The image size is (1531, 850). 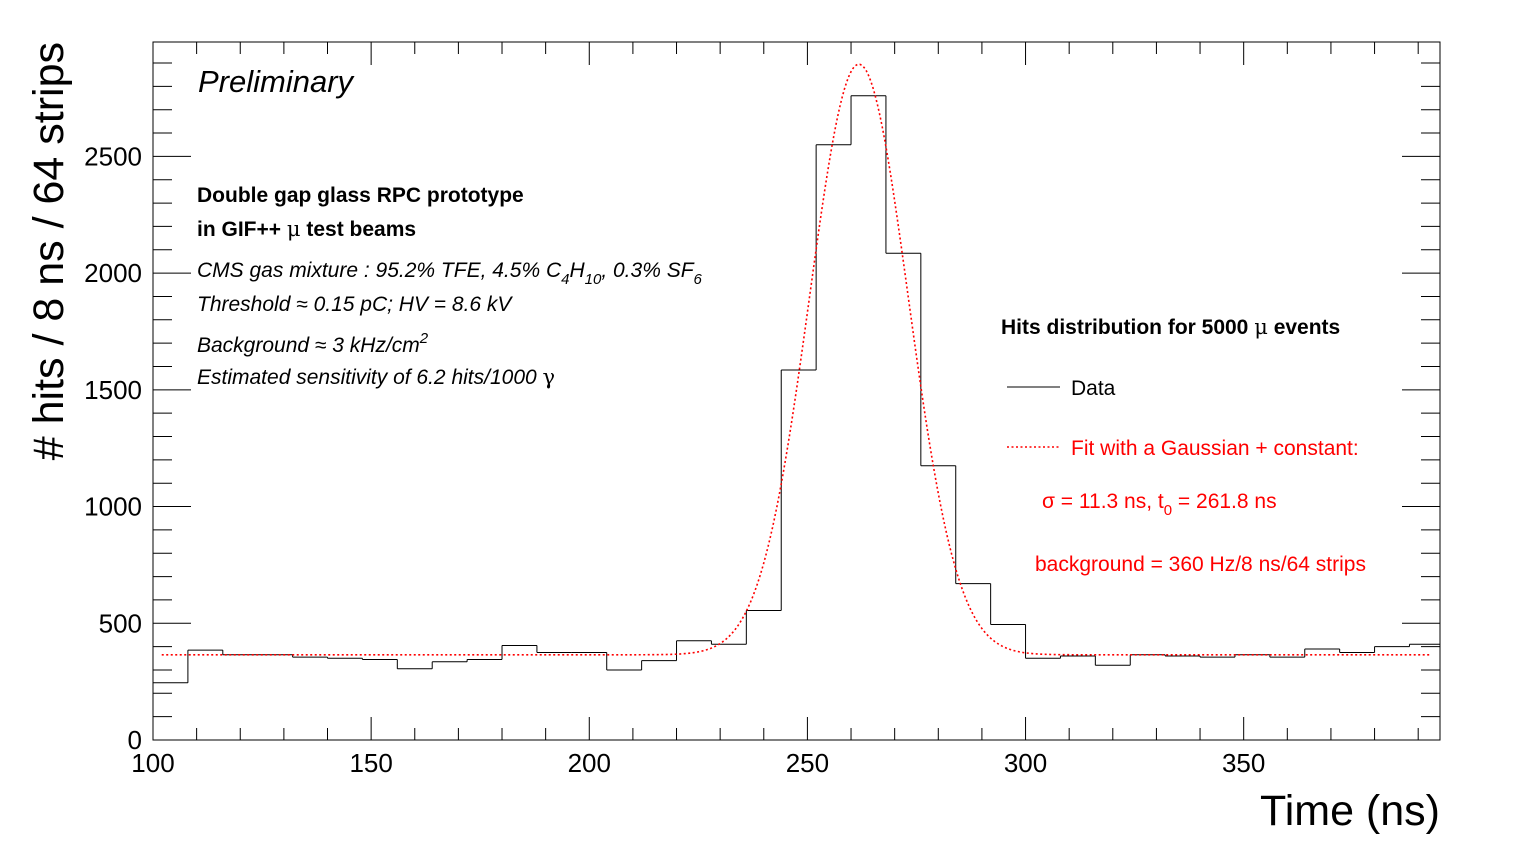 I want to click on legend-title-post: events, so click(x=1304, y=327).